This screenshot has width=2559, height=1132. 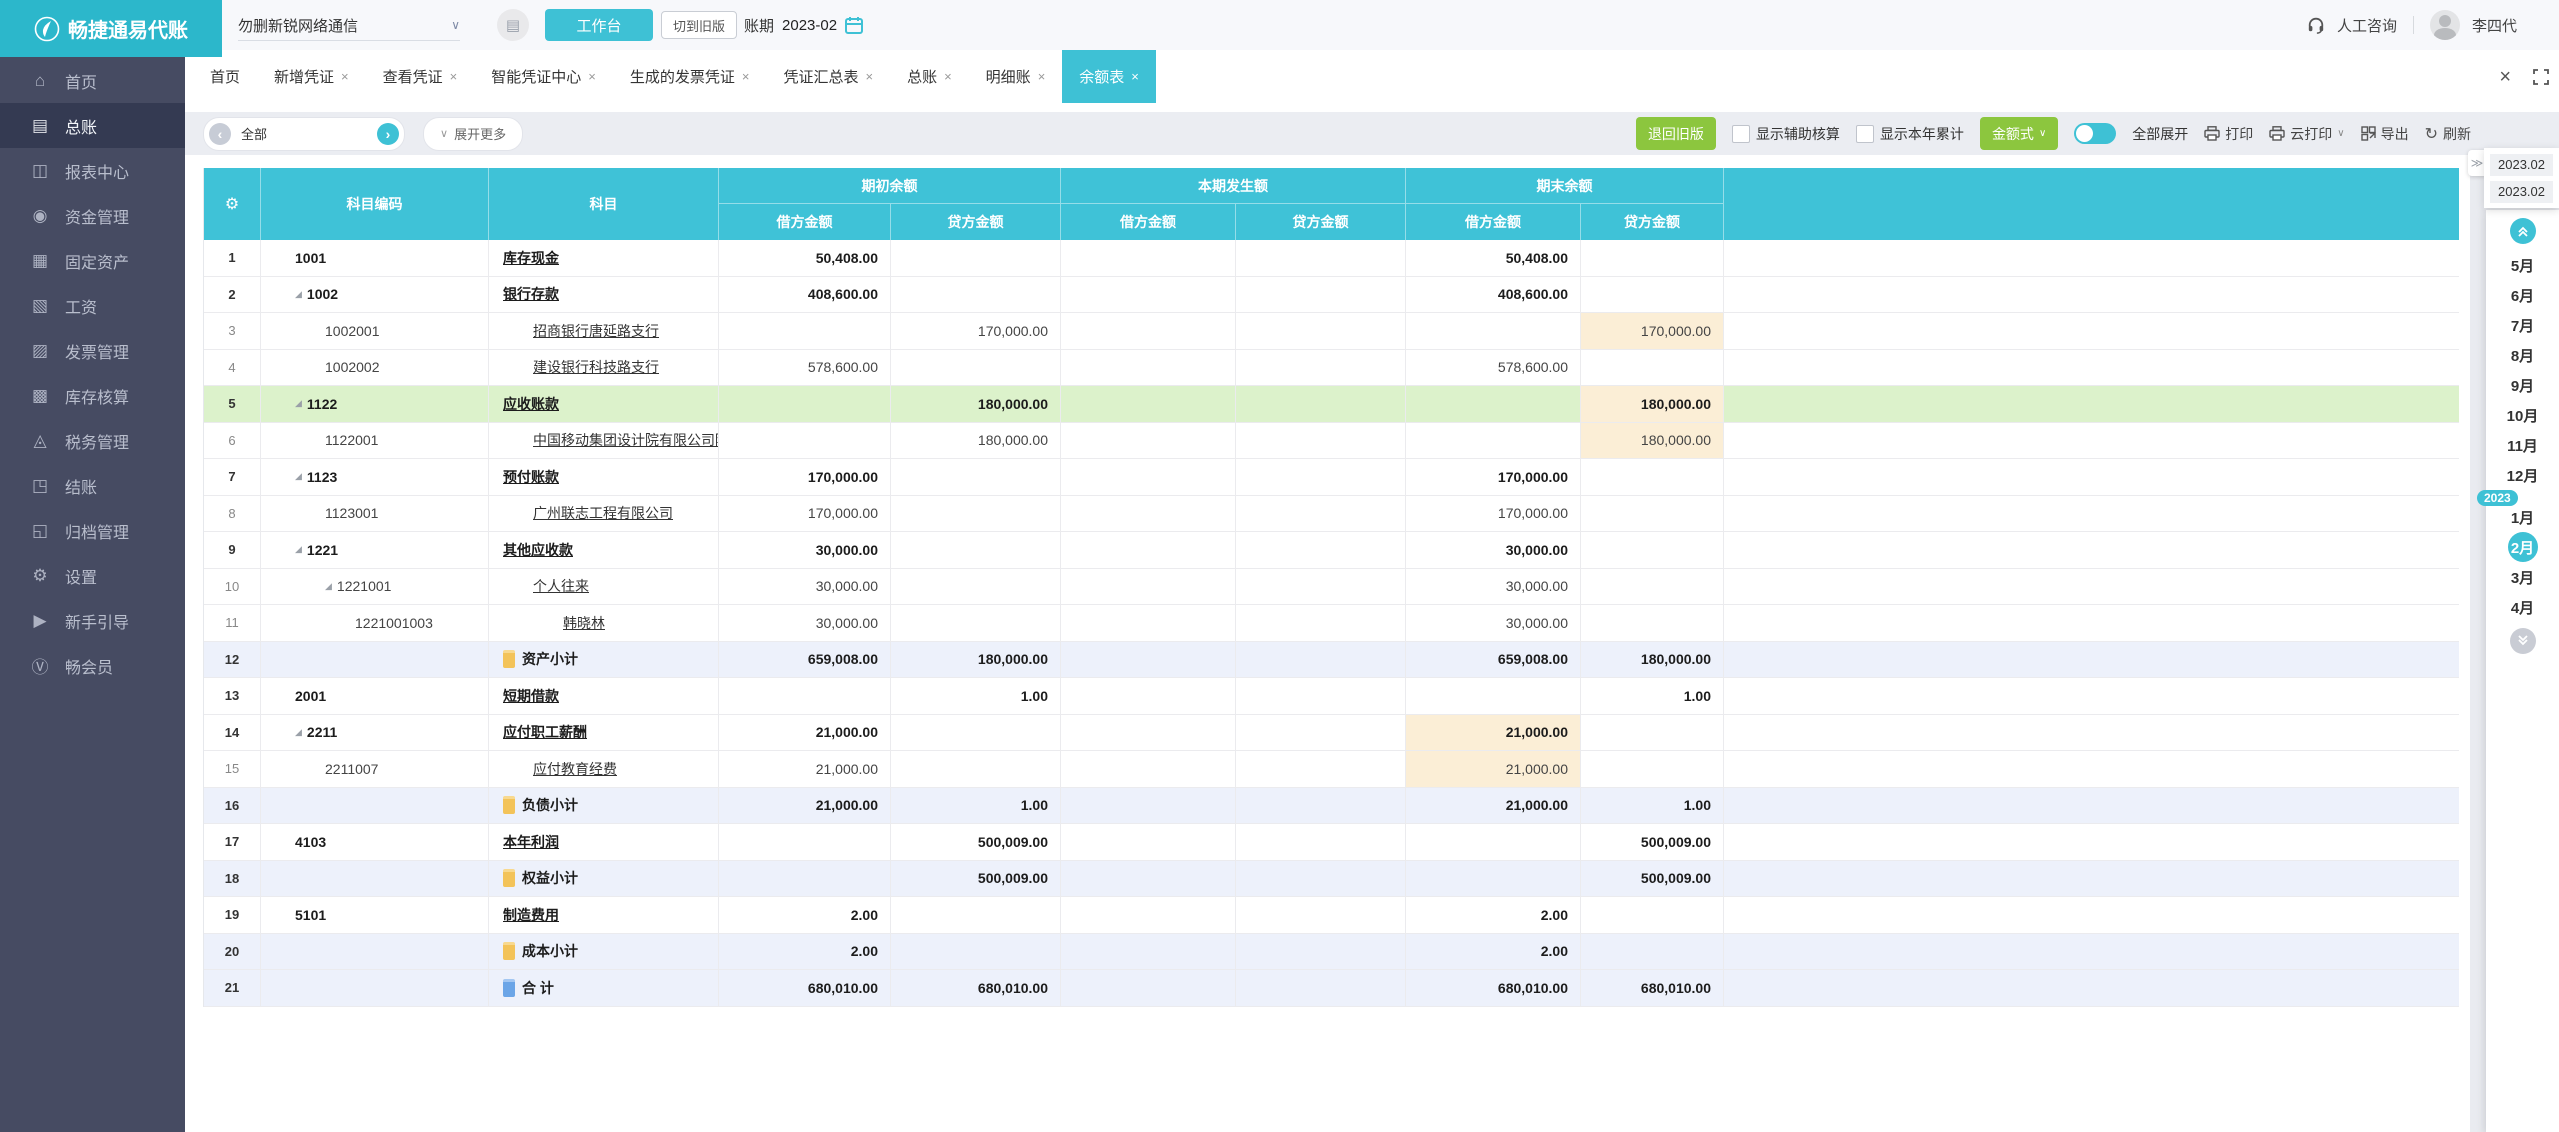 What do you see at coordinates (92, 620) in the screenshot?
I see `sidebar-item-新手引导: ▶ 新手引导` at bounding box center [92, 620].